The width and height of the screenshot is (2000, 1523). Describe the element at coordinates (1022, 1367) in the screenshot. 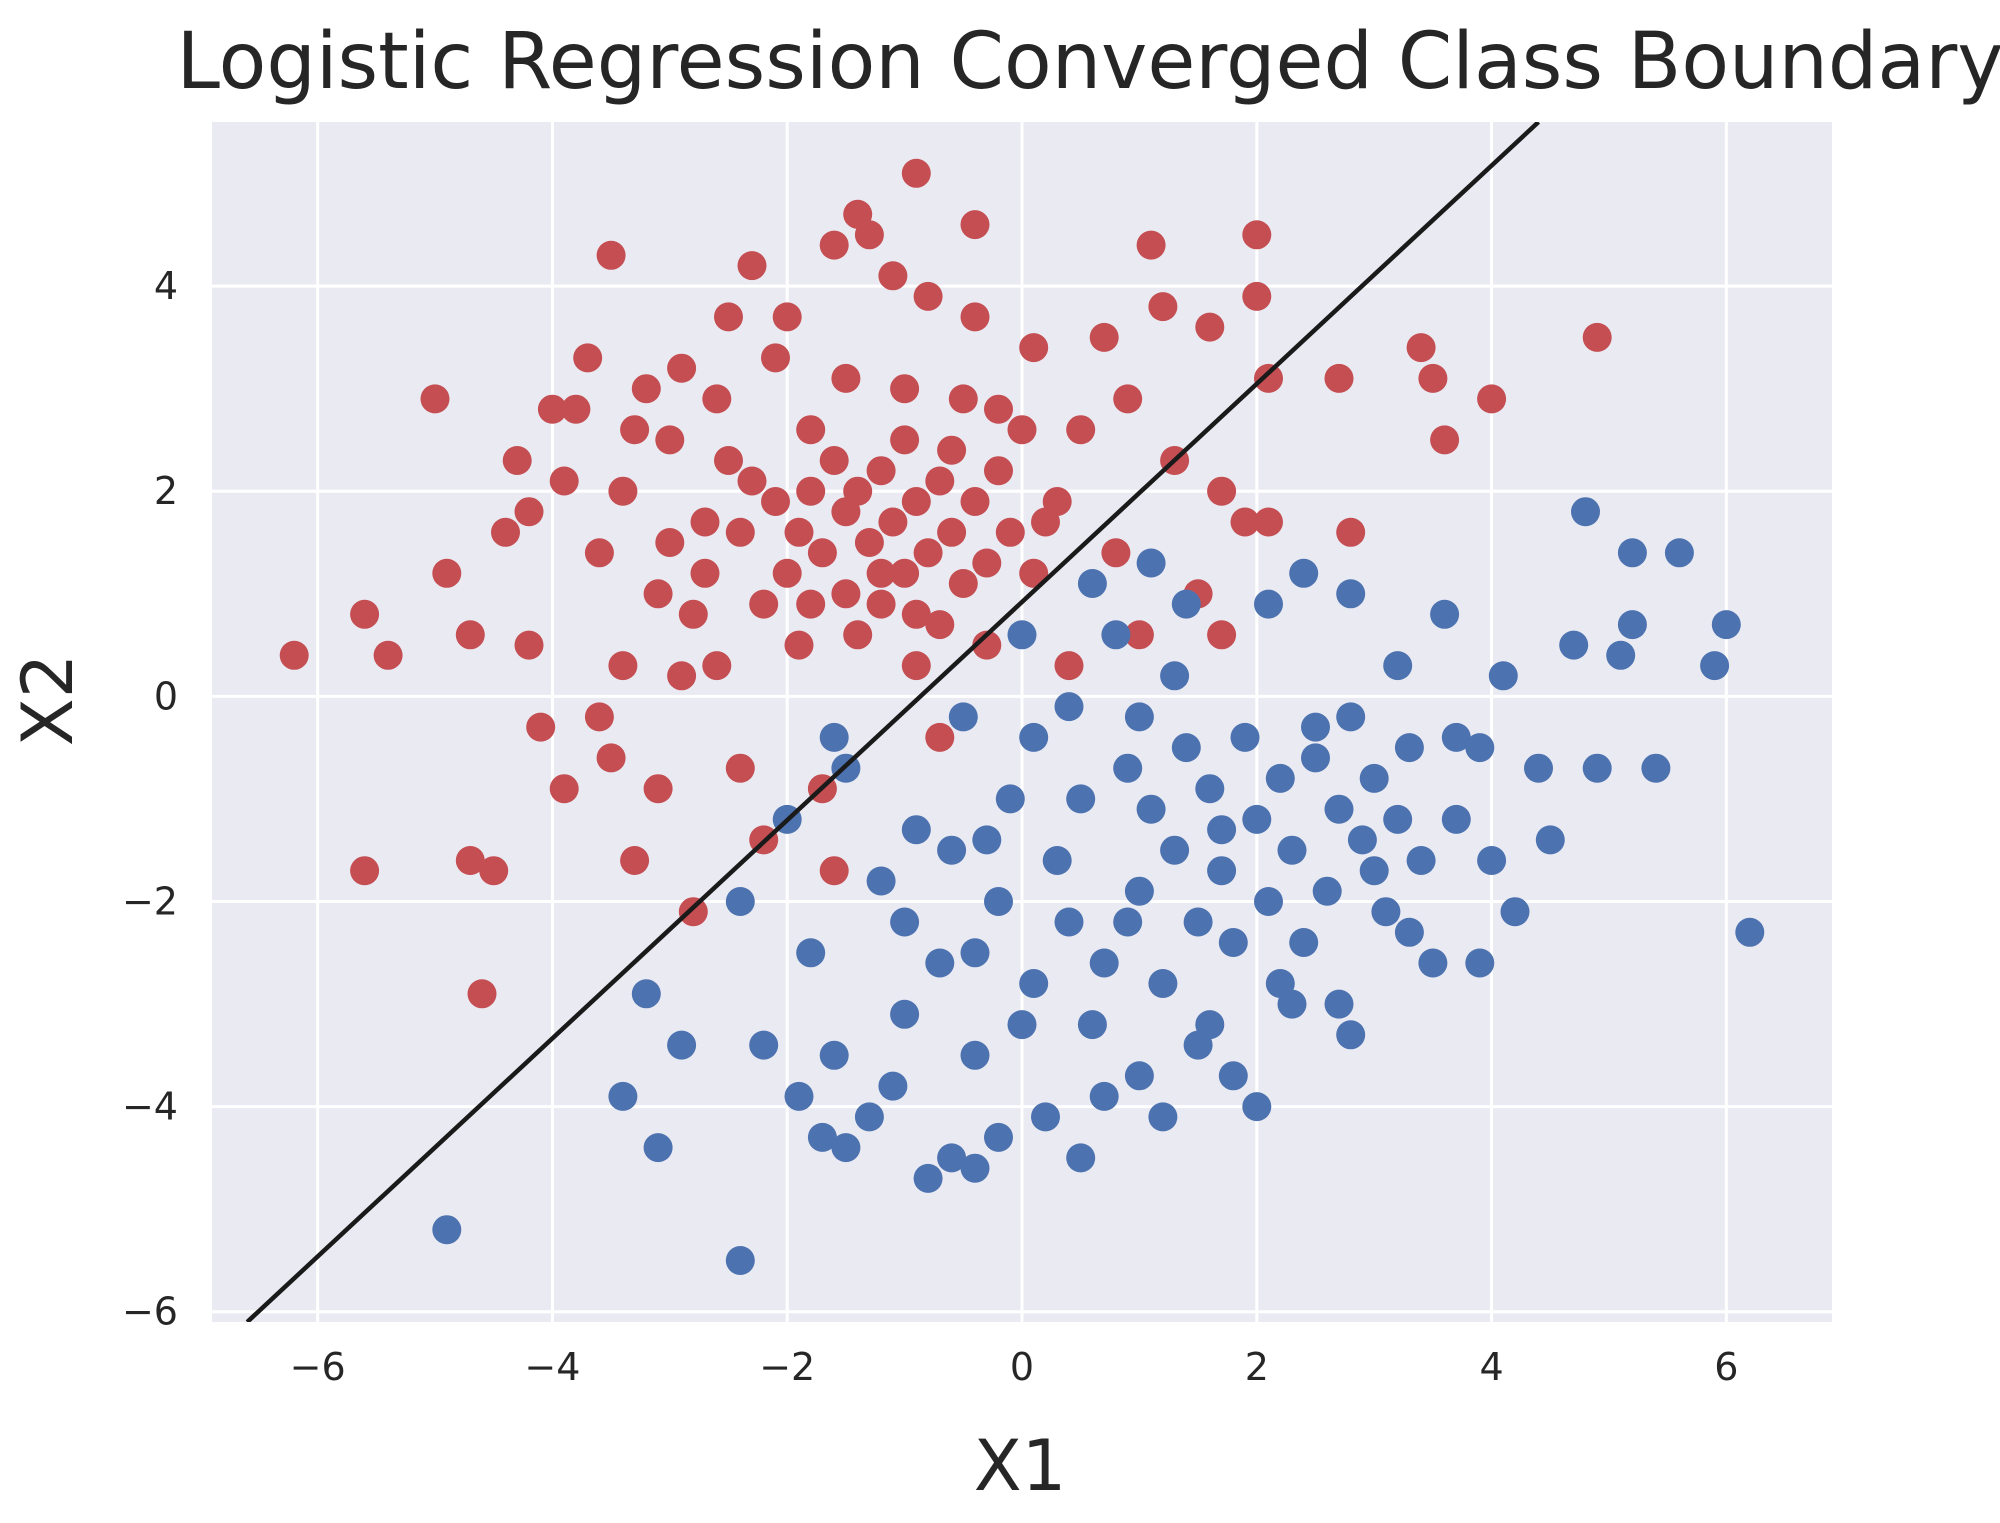

I see `x-tick-label: 0` at that location.